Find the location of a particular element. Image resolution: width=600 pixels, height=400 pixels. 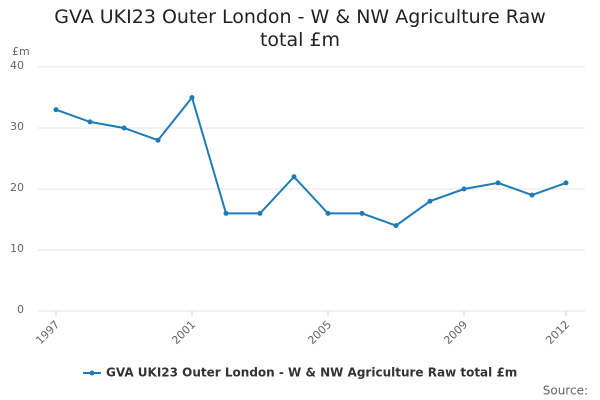

x-tick-label: 2009 is located at coordinates (455, 332).